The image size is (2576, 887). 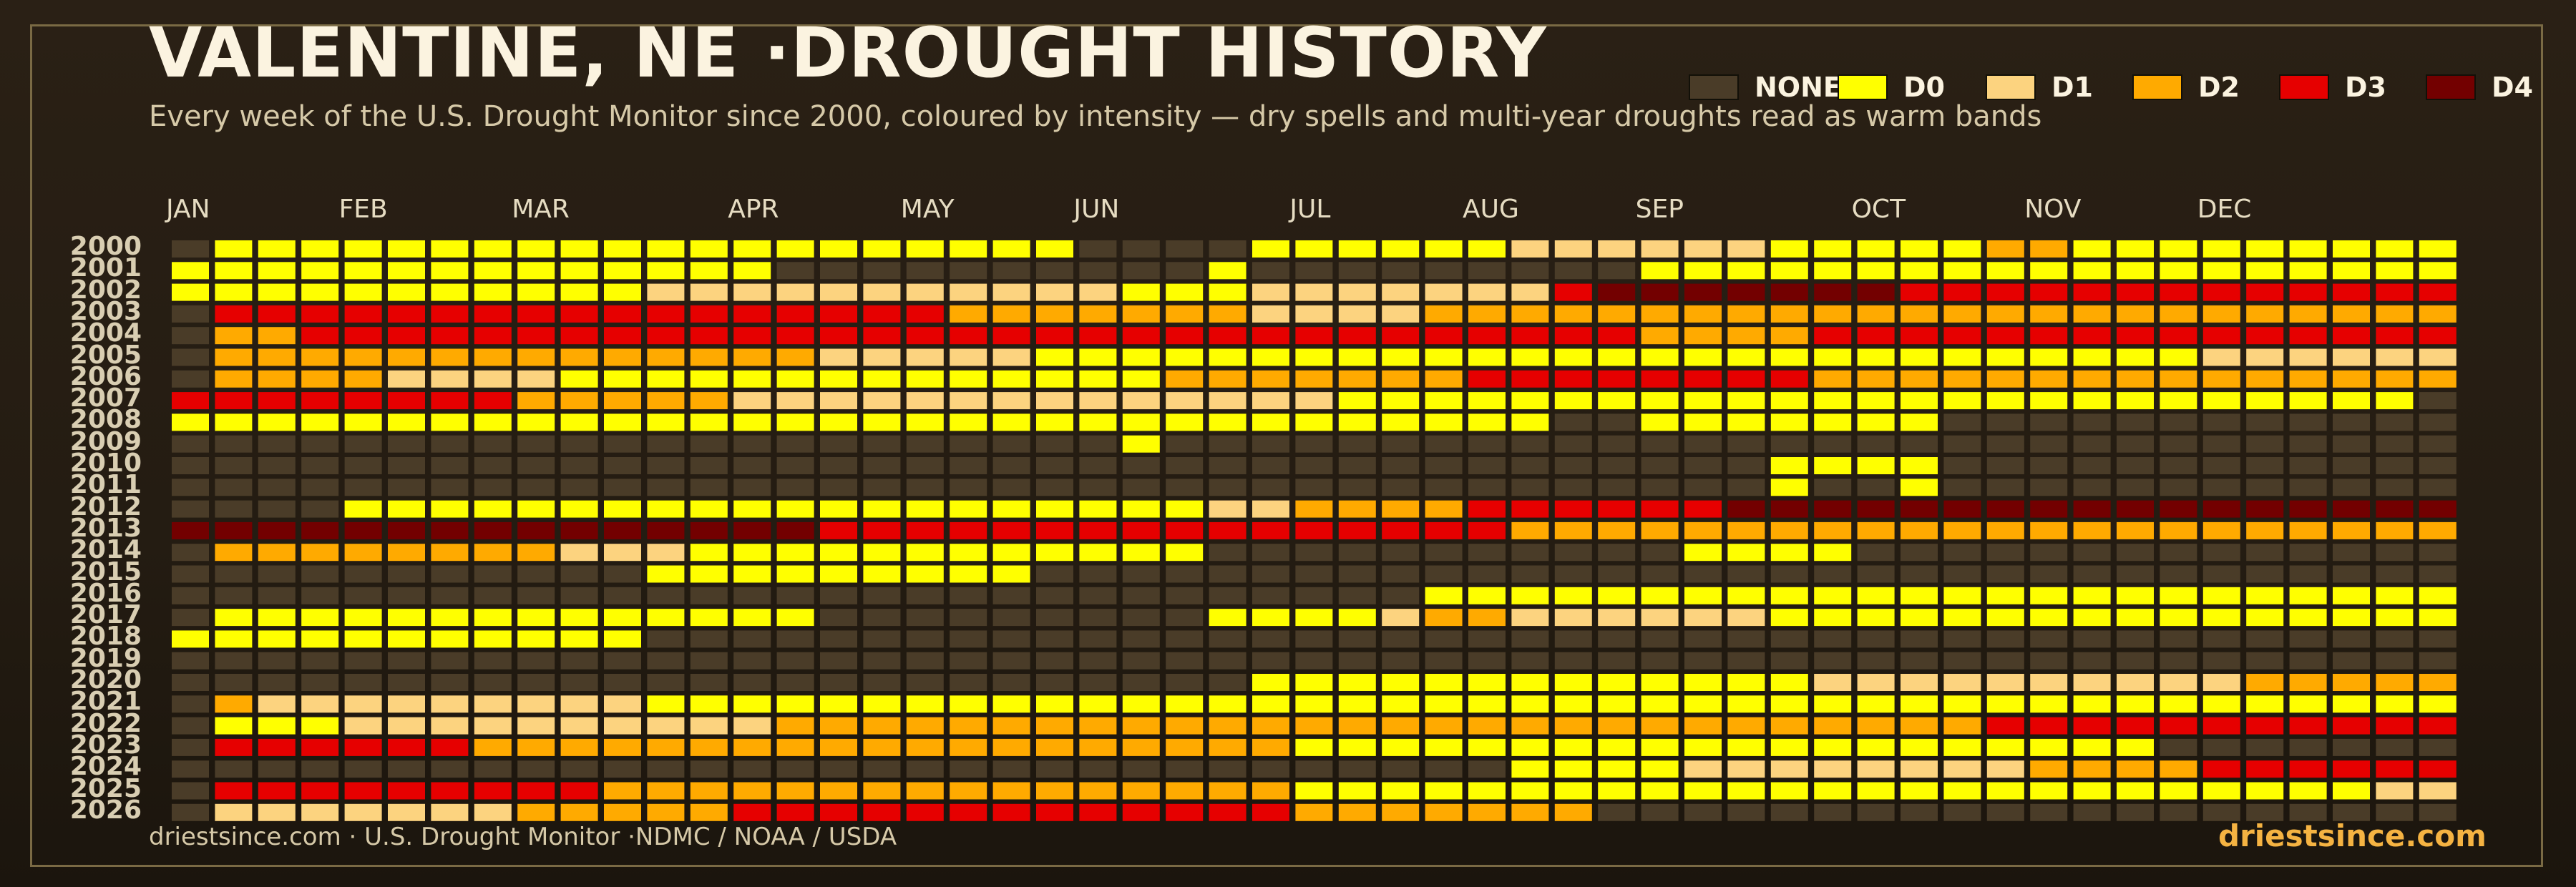 What do you see at coordinates (2351, 639) in the screenshot?
I see `cell-2018-w51` at bounding box center [2351, 639].